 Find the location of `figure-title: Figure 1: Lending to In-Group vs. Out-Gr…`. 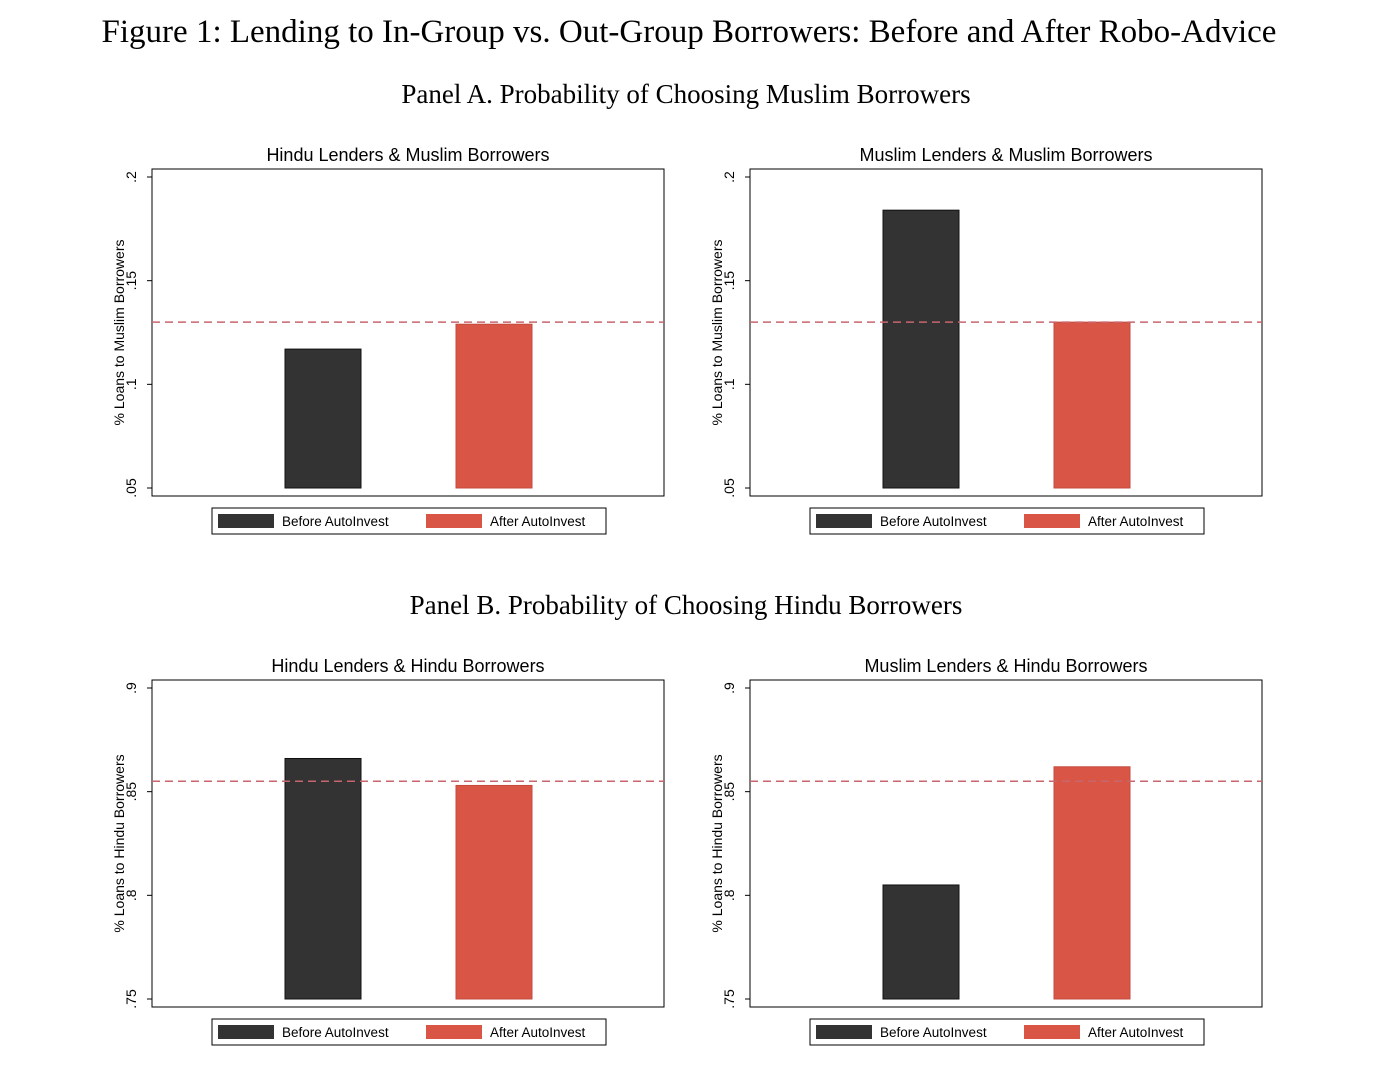

figure-title: Figure 1: Lending to In-Group vs. Out-Gr… is located at coordinates (689, 32).